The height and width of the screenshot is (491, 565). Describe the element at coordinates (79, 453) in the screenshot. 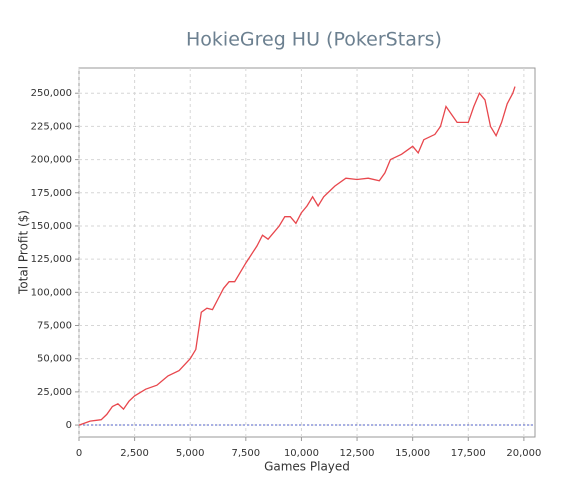

I see `x-tick-label: 0` at that location.